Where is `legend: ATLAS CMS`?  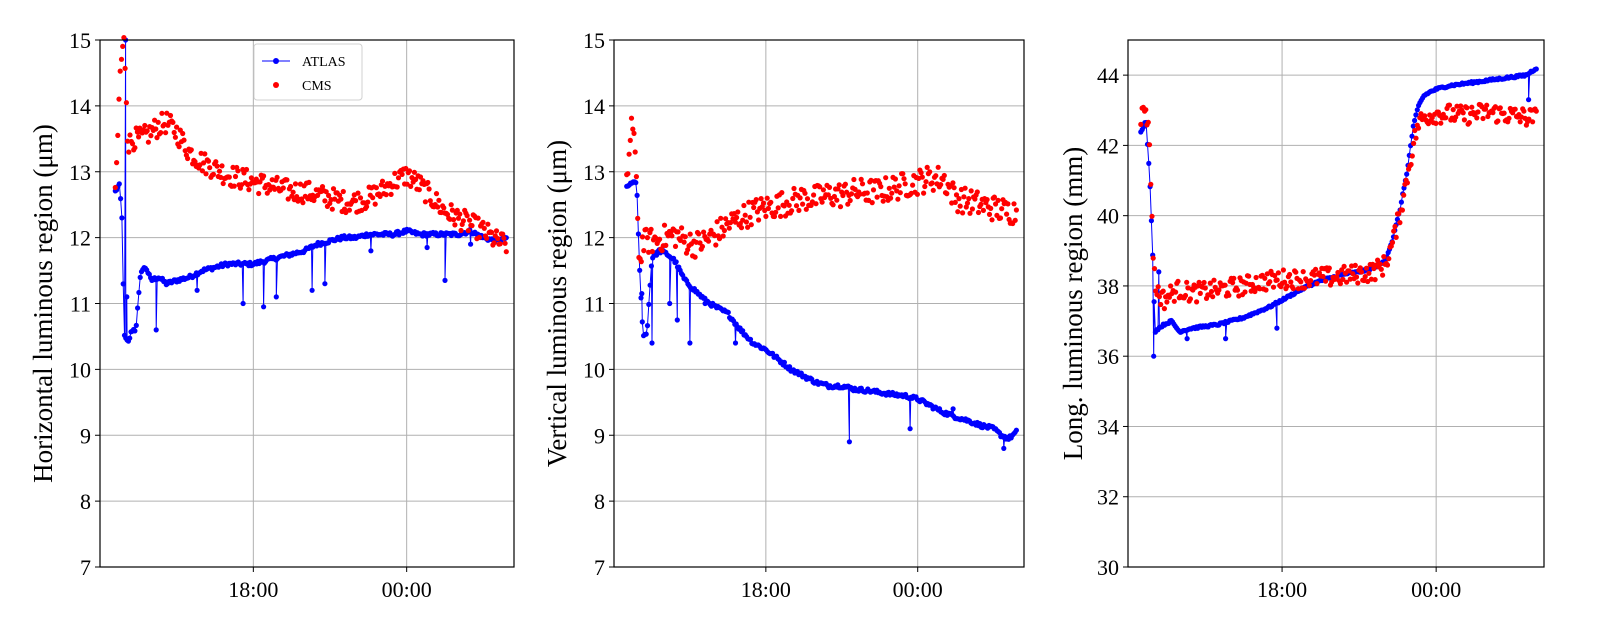 legend: ATLAS CMS is located at coordinates (308, 72).